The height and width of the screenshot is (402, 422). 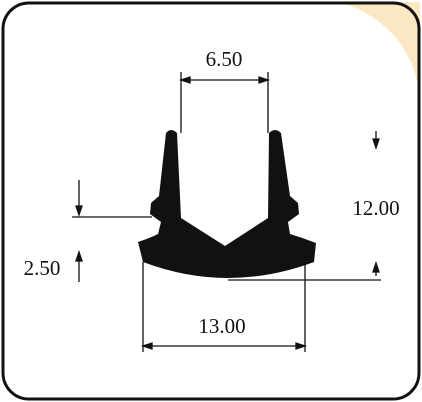 What do you see at coordinates (224, 102) in the screenshot?
I see `dimension-top-opening` at bounding box center [224, 102].